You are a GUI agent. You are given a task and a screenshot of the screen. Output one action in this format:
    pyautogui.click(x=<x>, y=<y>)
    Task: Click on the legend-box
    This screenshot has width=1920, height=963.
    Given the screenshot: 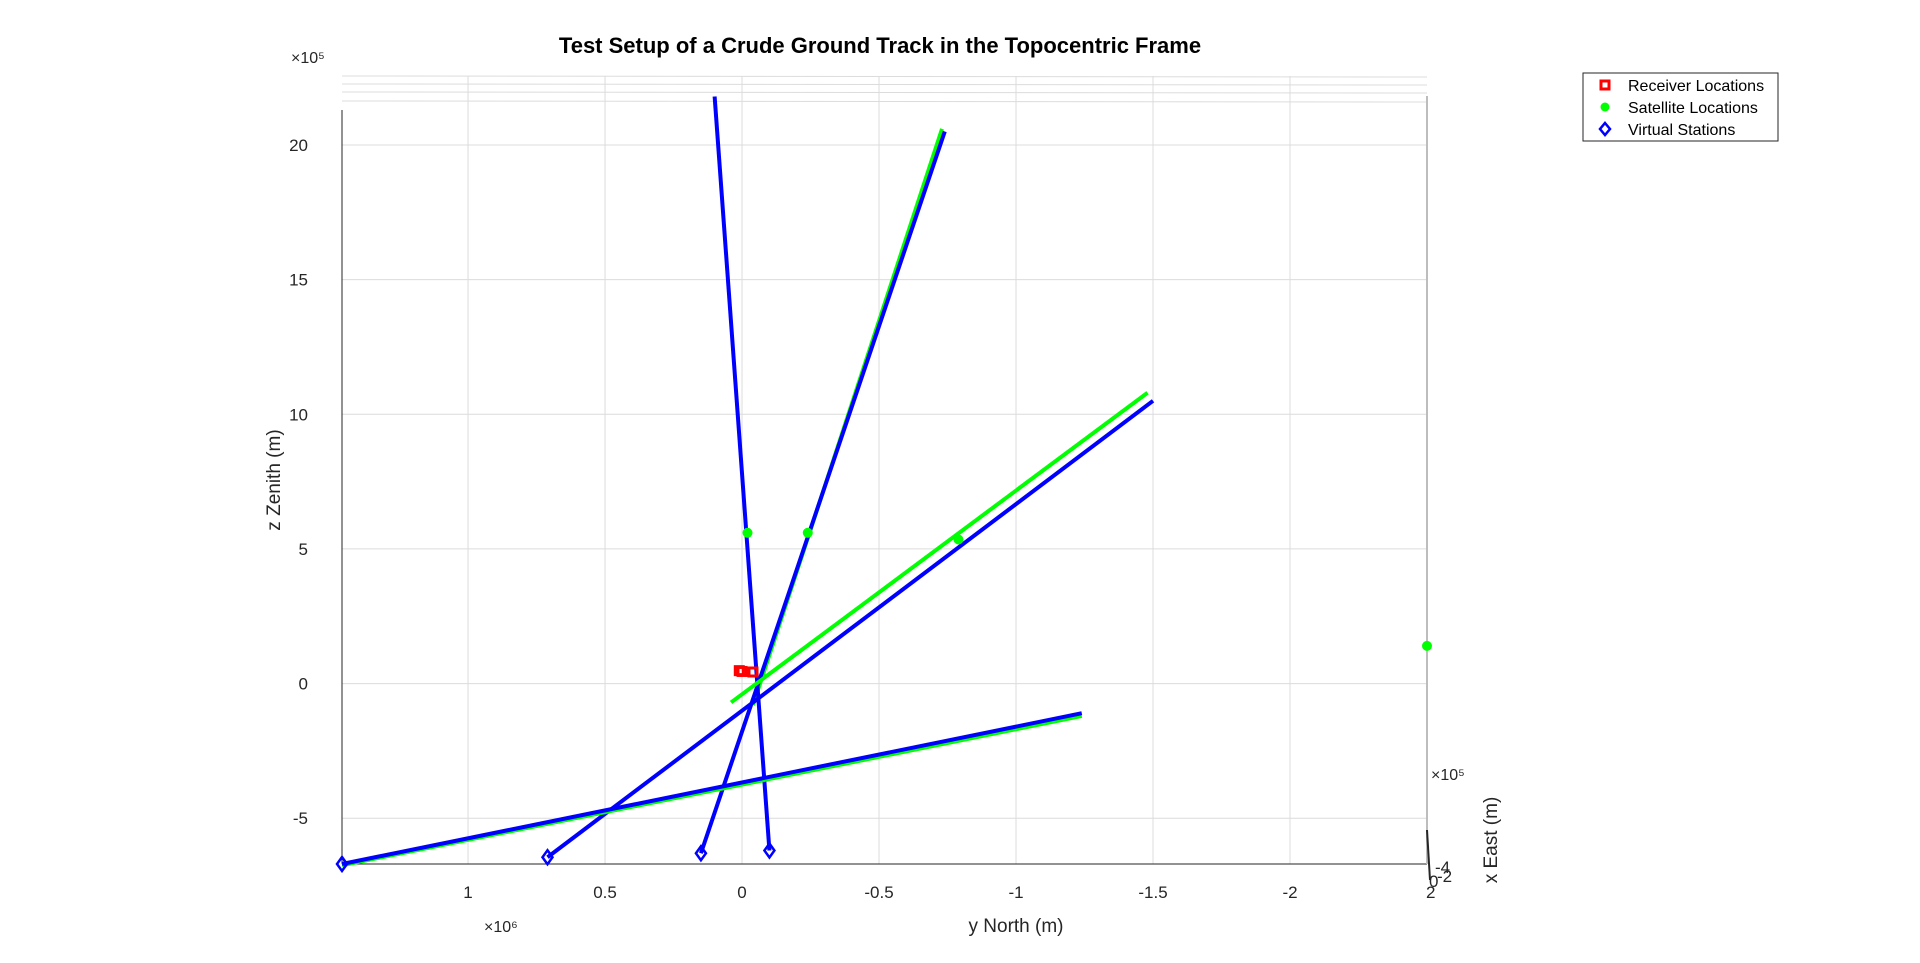 What is the action you would take?
    pyautogui.click(x=1680, y=107)
    